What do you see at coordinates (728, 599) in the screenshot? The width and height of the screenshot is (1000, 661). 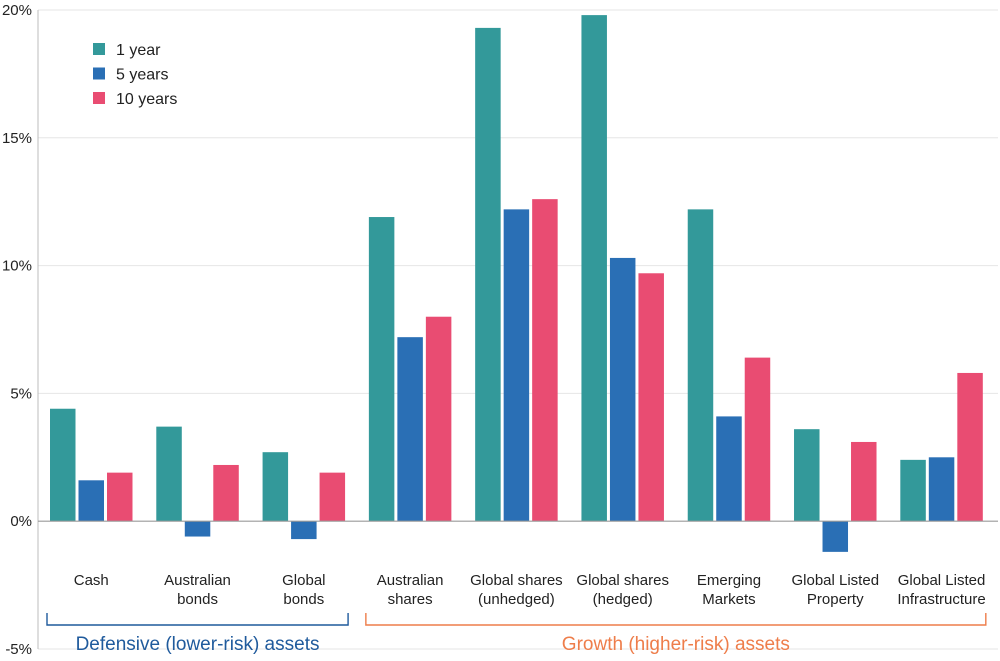 I see `x-category-label: Markets` at bounding box center [728, 599].